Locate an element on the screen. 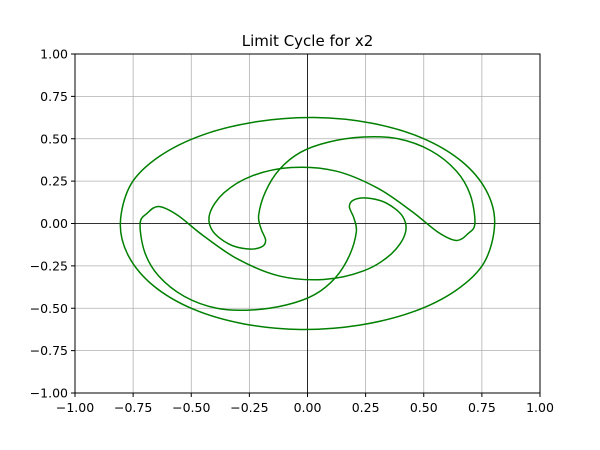  x-tick-label-4: 0.00 is located at coordinates (308, 407).